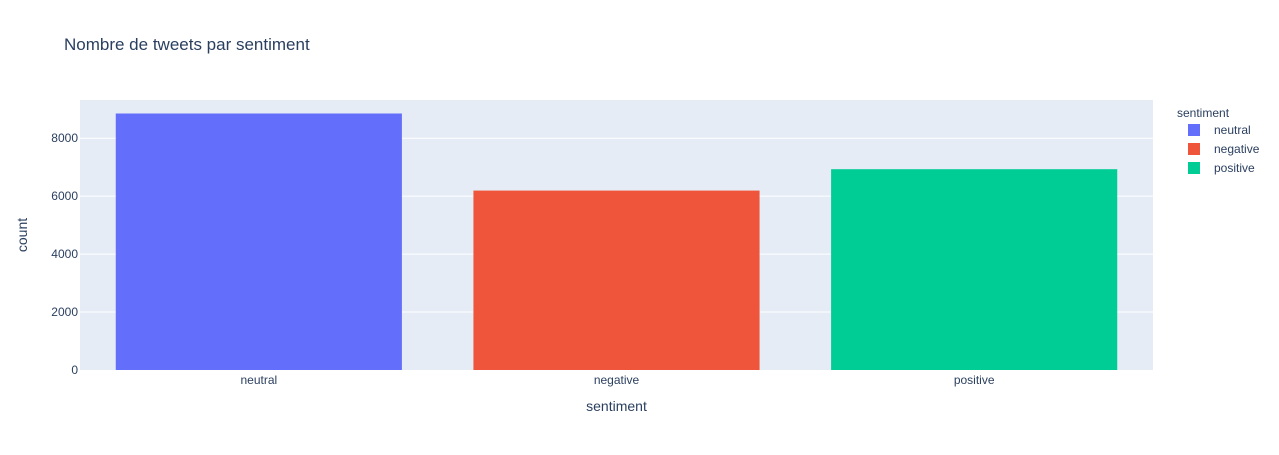 This screenshot has height=455, width=1279. What do you see at coordinates (616, 280) in the screenshot?
I see `bar-negative` at bounding box center [616, 280].